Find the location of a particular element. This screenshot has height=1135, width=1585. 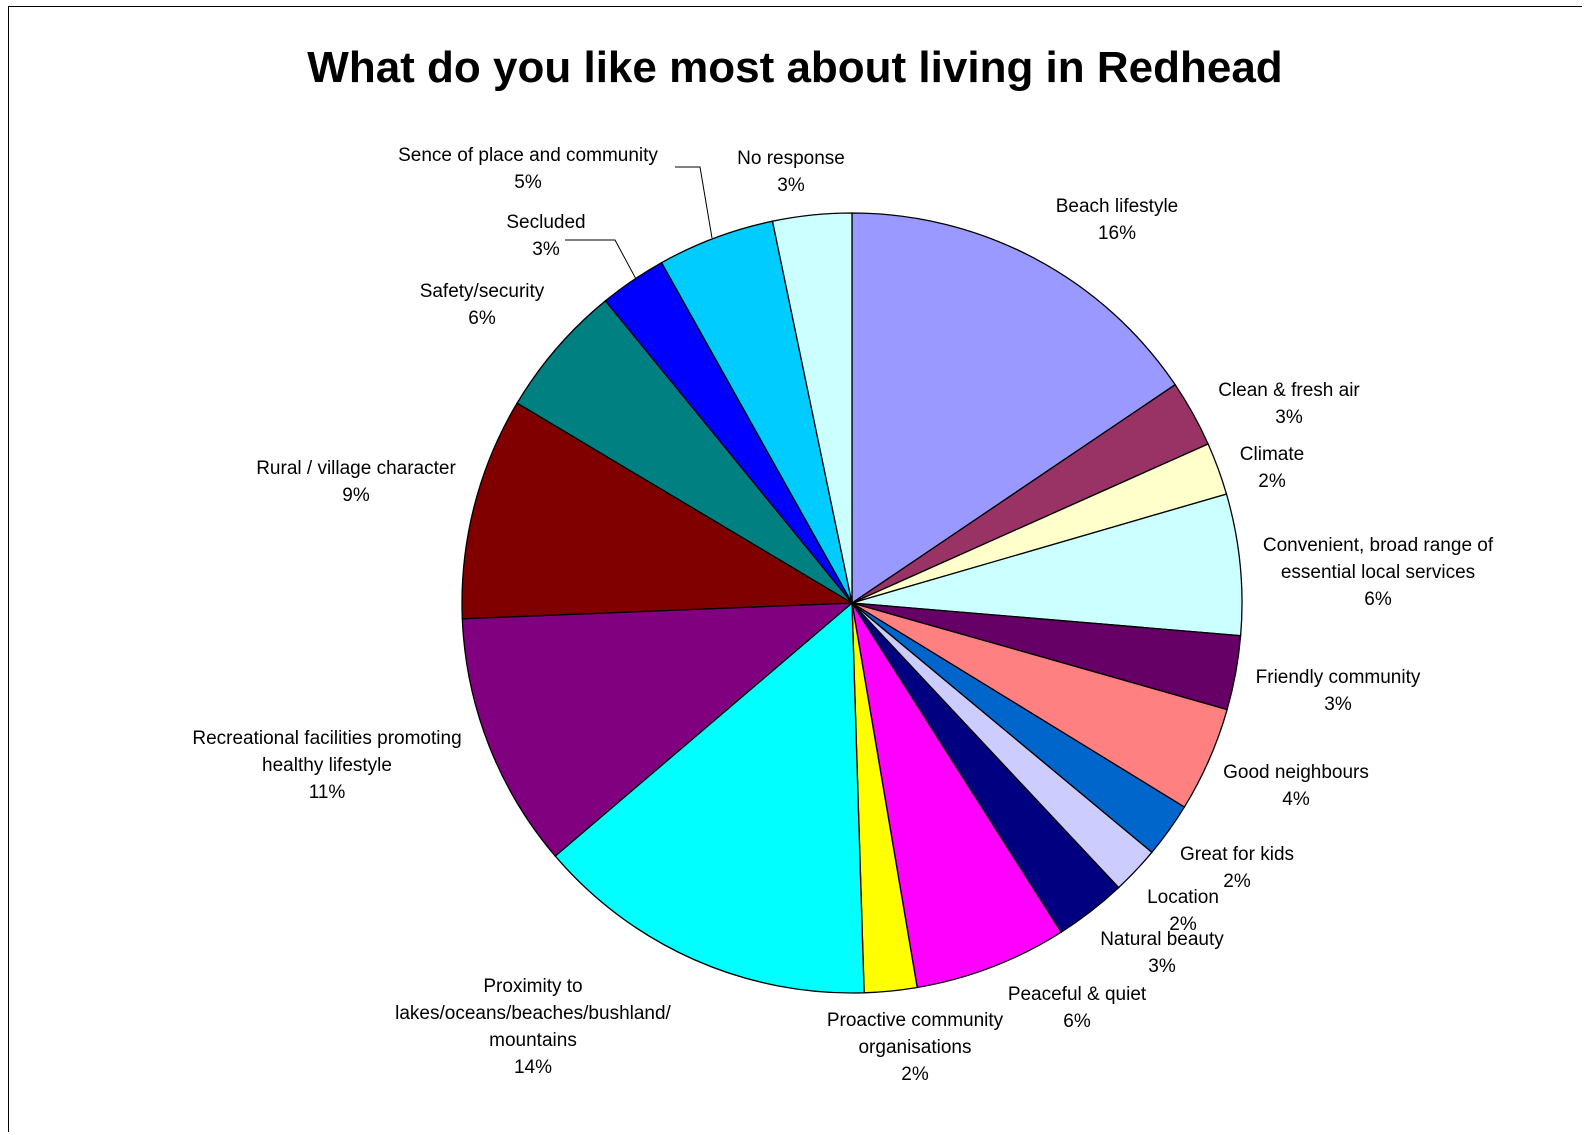

slice-label-9: Natural beauty 3% is located at coordinates (1162, 953).